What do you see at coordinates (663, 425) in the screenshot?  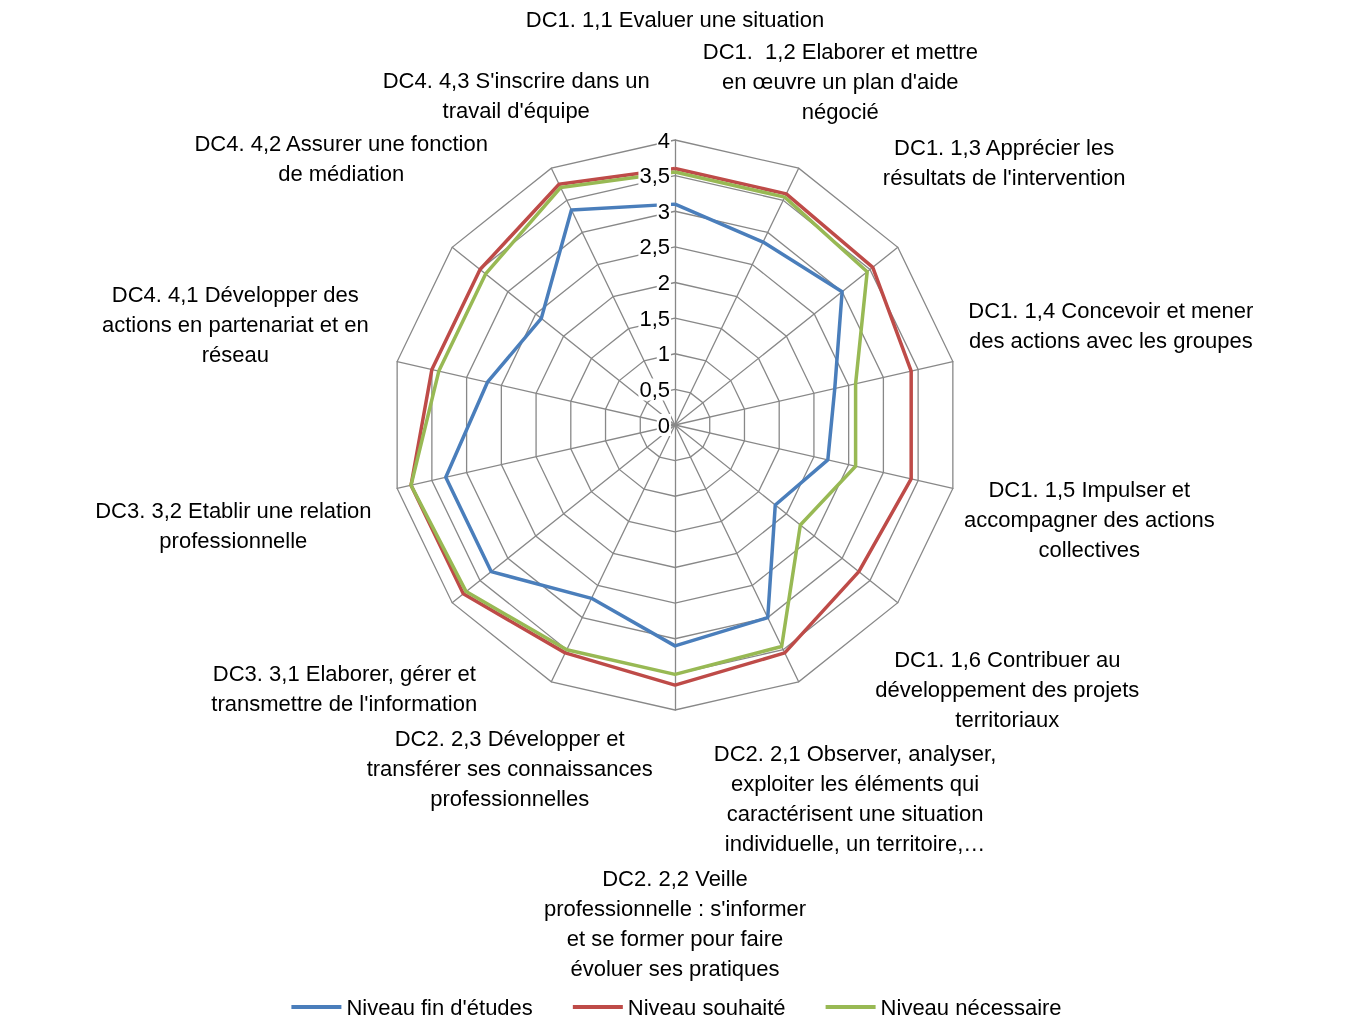 I see `y-tick-label: 0` at bounding box center [663, 425].